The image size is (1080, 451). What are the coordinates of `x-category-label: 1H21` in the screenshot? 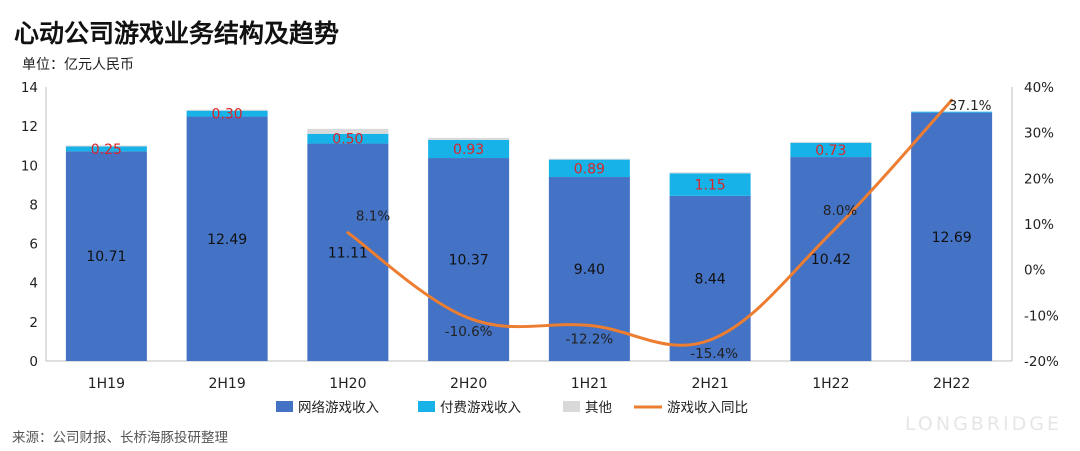 It's located at (589, 384).